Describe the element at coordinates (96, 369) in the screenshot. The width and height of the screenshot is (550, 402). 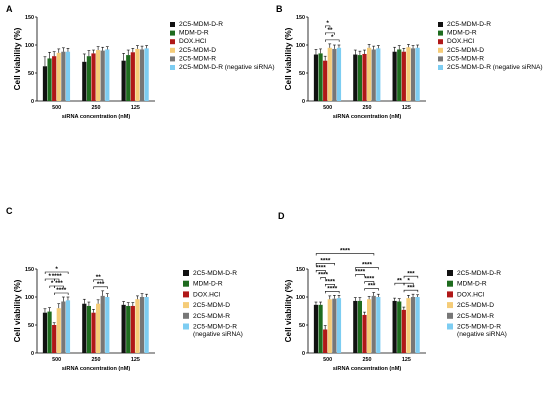
I see `x-axis-label: siRNA concentration (nM)` at that location.